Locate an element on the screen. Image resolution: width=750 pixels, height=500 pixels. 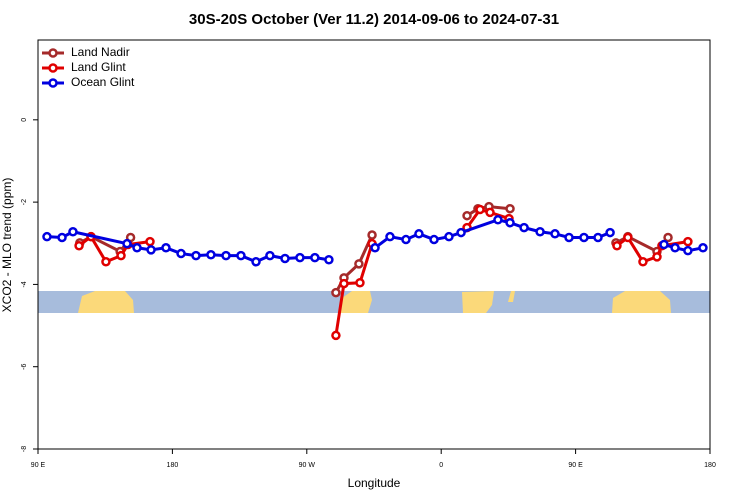
series-line is located at coordinates (374, 249).